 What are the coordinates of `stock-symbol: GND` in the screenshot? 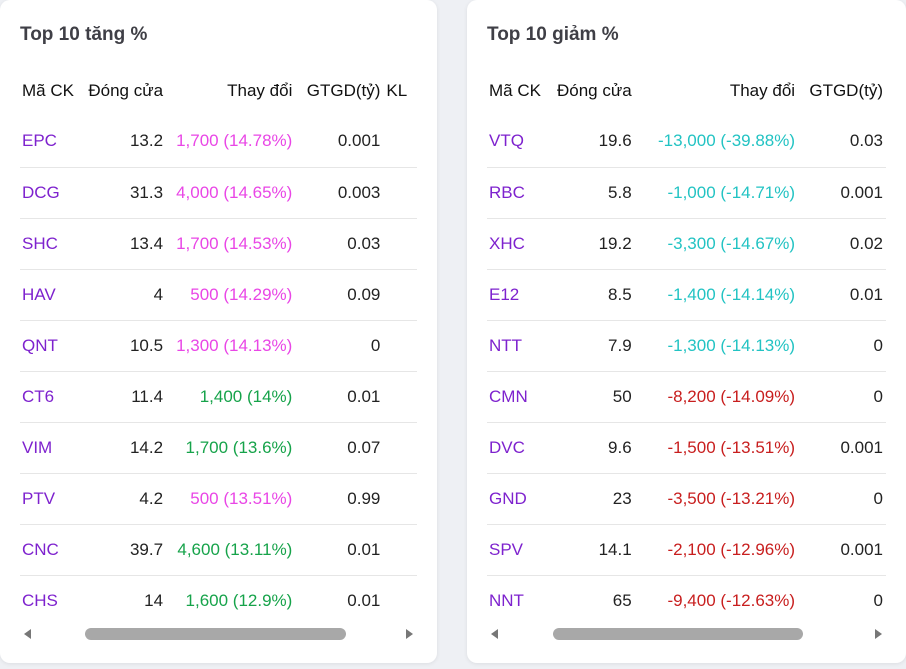 It's located at (518, 499).